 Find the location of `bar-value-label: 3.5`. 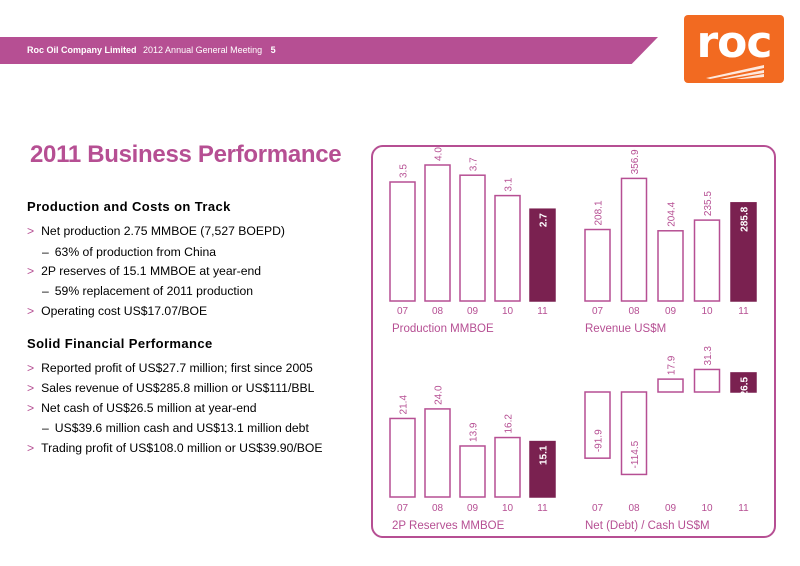

bar-value-label: 3.5 is located at coordinates (404, 171).